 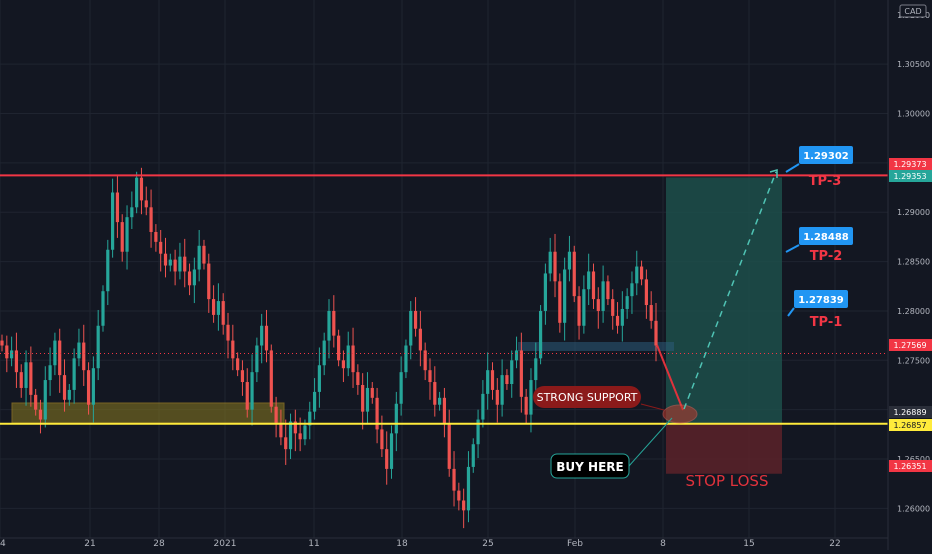 What do you see at coordinates (650, 442) in the screenshot?
I see `buy-here-connector` at bounding box center [650, 442].